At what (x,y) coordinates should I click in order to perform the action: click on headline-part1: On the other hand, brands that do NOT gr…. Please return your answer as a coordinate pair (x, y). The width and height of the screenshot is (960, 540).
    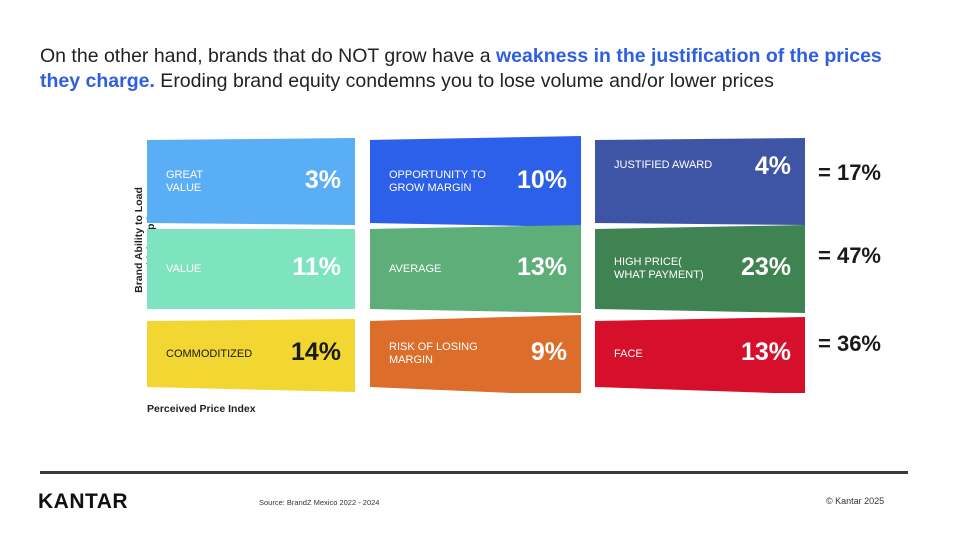
    Looking at the image, I should click on (268, 56).